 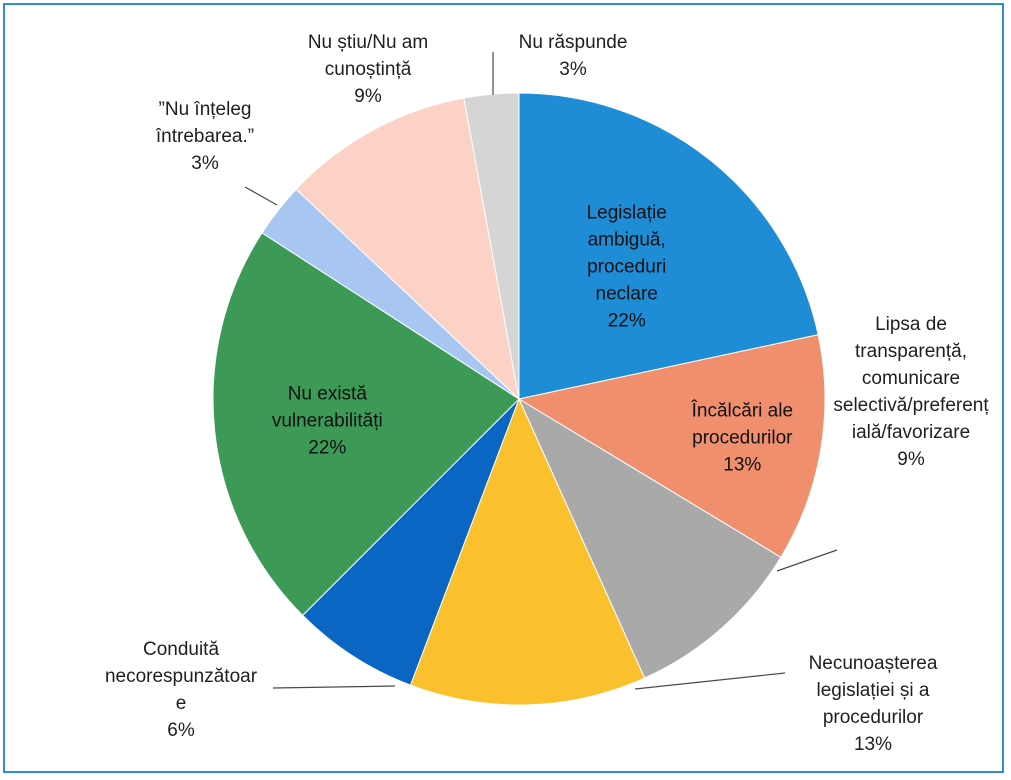 What do you see at coordinates (742, 464) in the screenshot?
I see `slice-percent-2: 13%` at bounding box center [742, 464].